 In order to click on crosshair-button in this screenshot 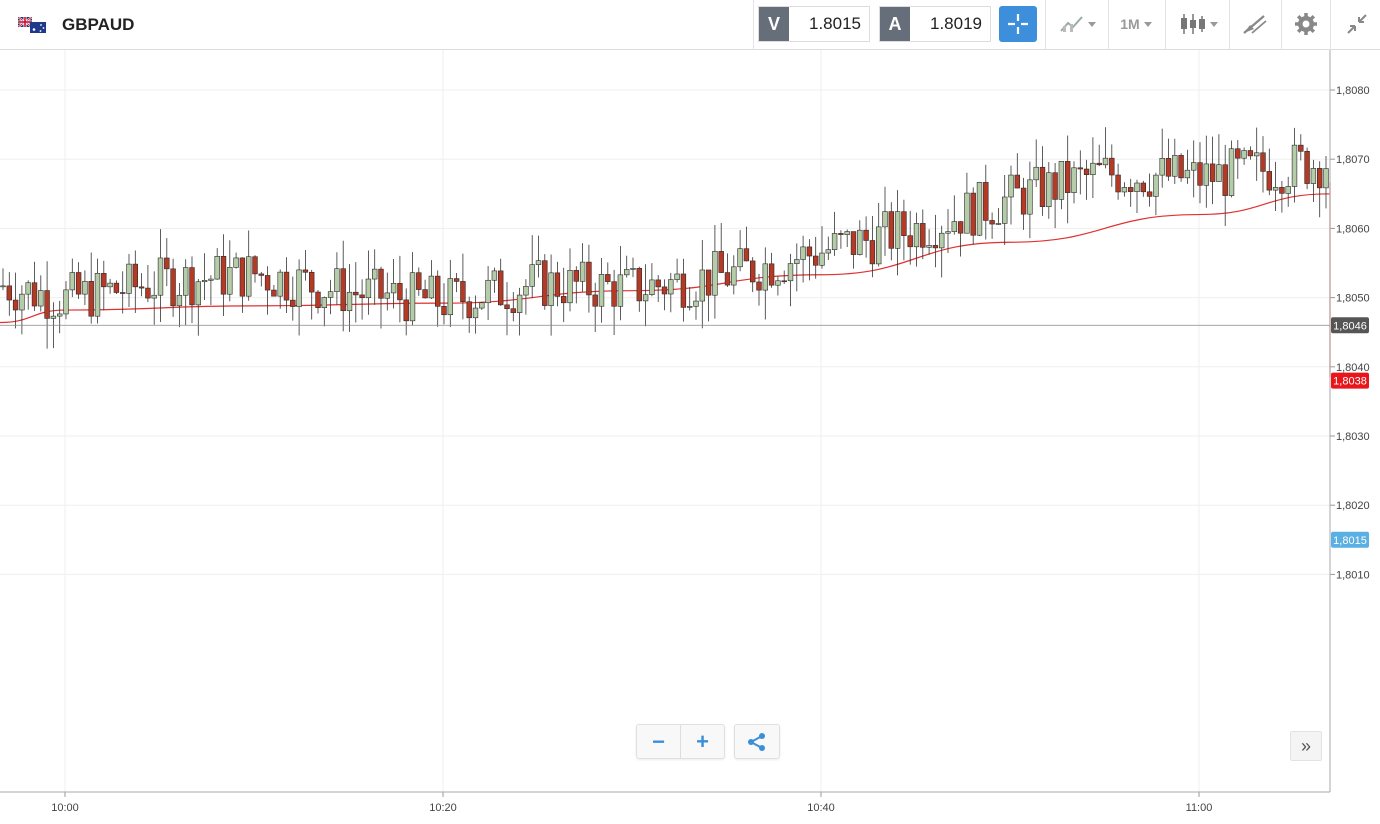, I will do `click(1018, 24)`.